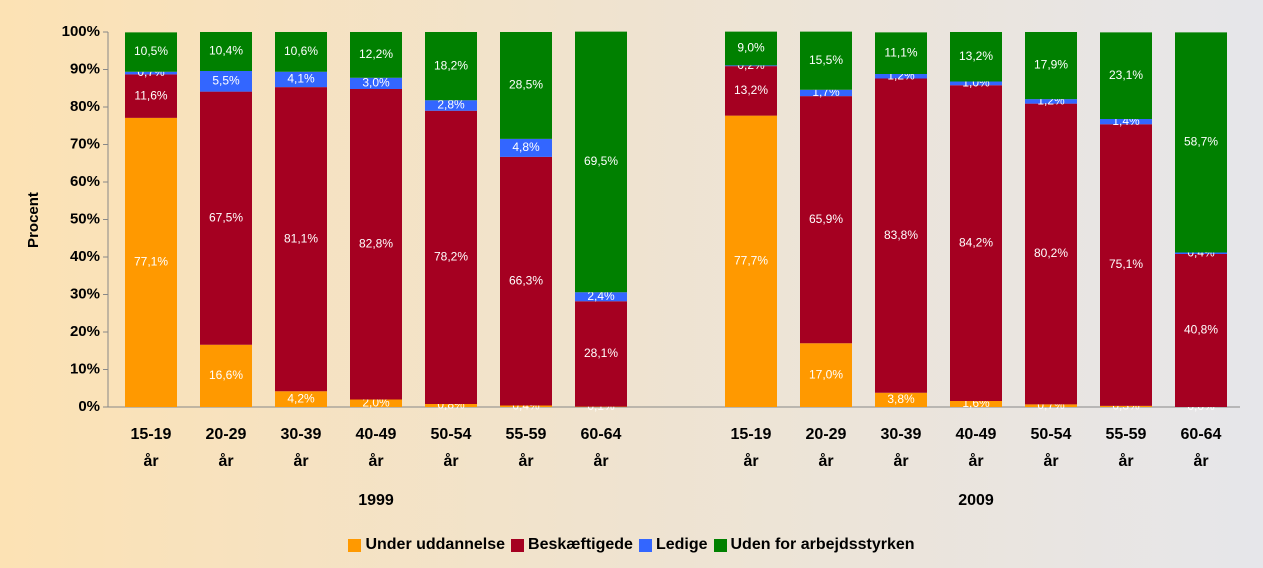 The height and width of the screenshot is (568, 1263). I want to click on value-label: 3,8%, so click(901, 399).